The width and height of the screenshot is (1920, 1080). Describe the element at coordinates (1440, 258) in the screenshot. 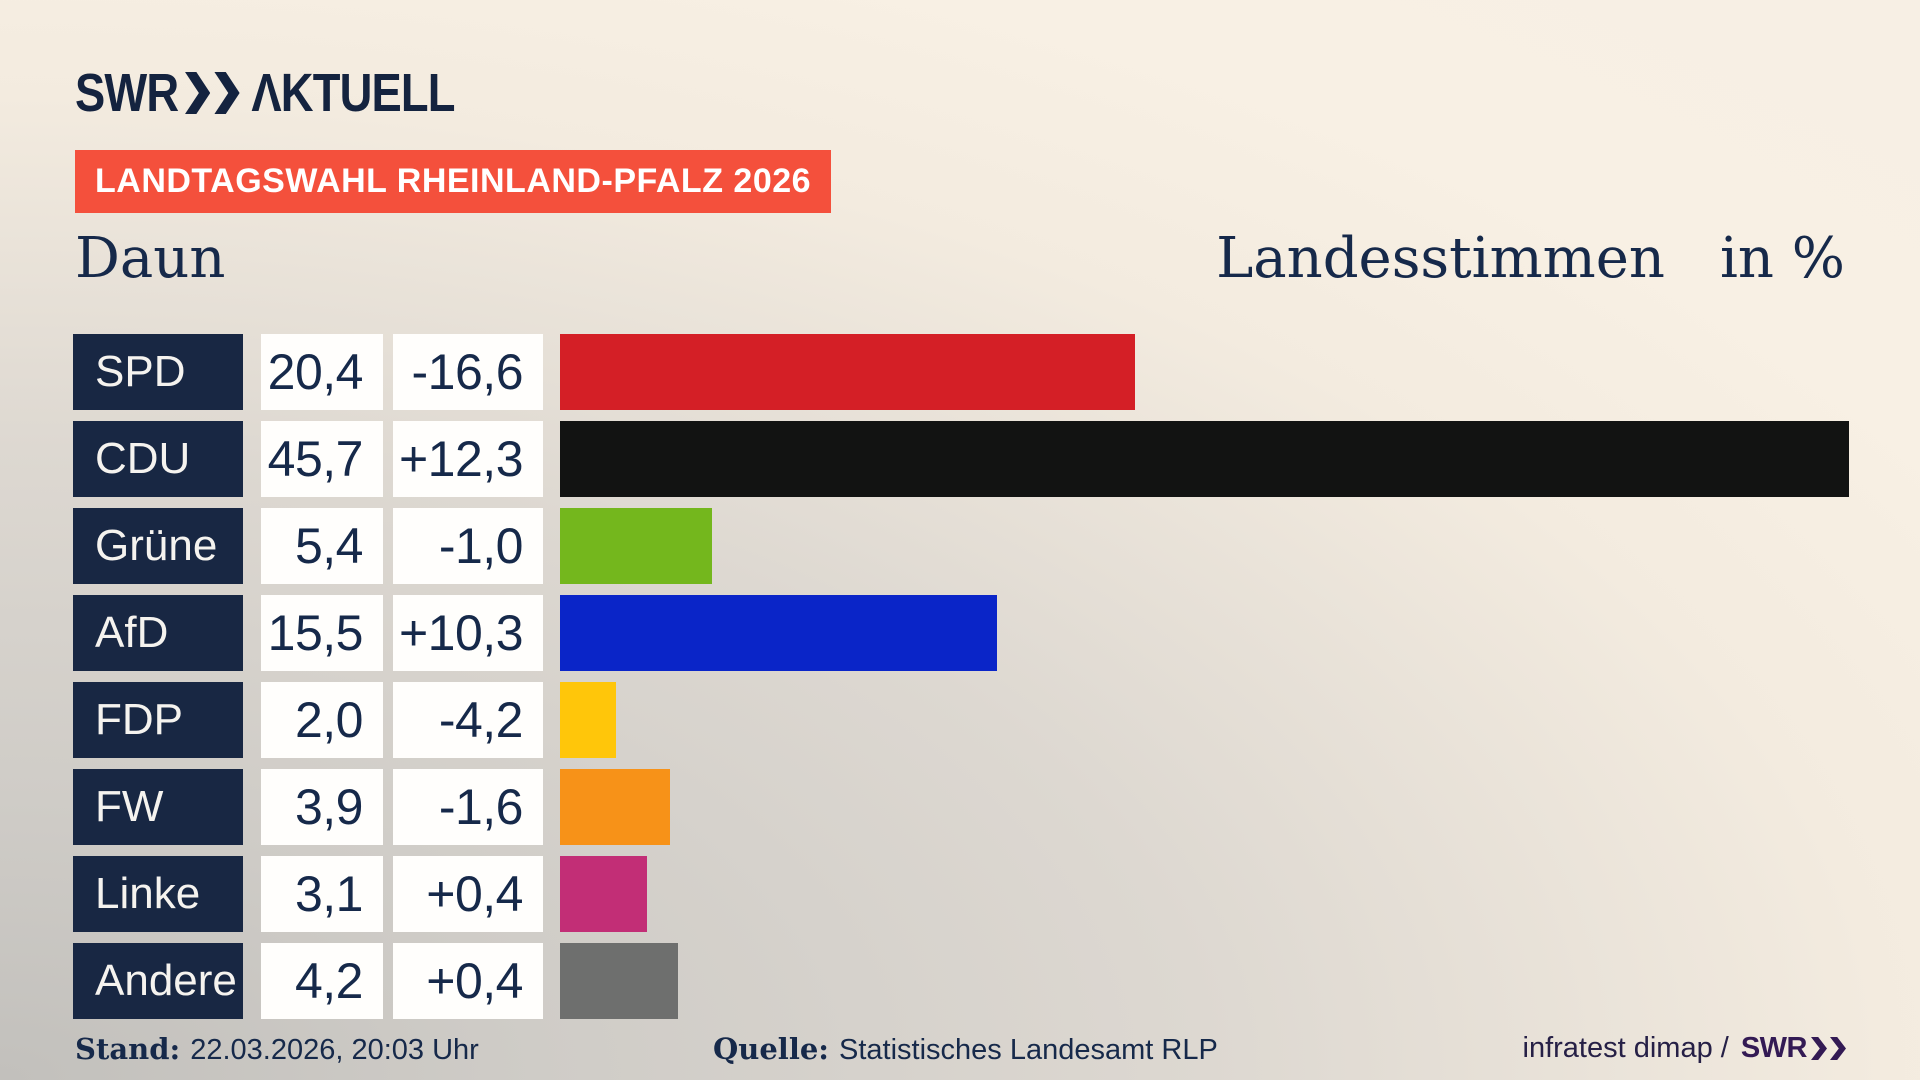

I see `measure-label: Landesstimmen` at that location.